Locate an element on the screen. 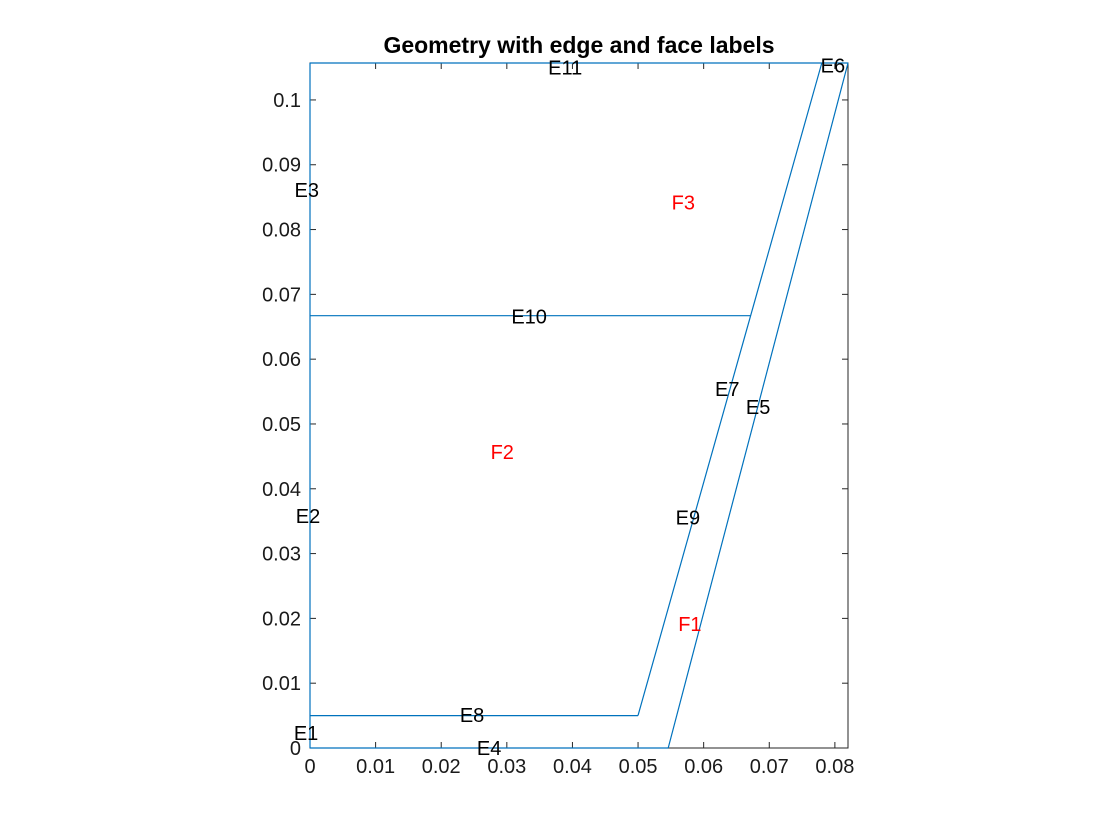 The width and height of the screenshot is (1120, 840). x-tick-label: 0.06 is located at coordinates (703, 767).